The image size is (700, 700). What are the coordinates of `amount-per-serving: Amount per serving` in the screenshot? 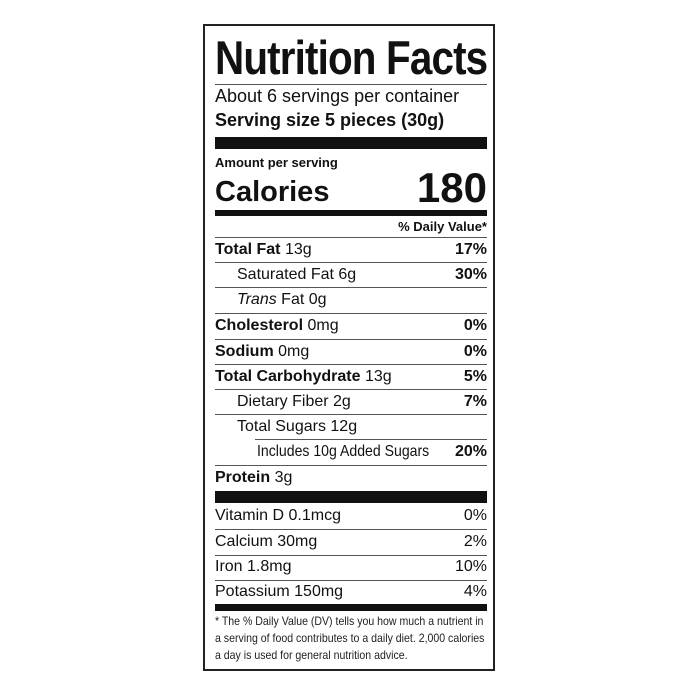 It's located at (276, 162).